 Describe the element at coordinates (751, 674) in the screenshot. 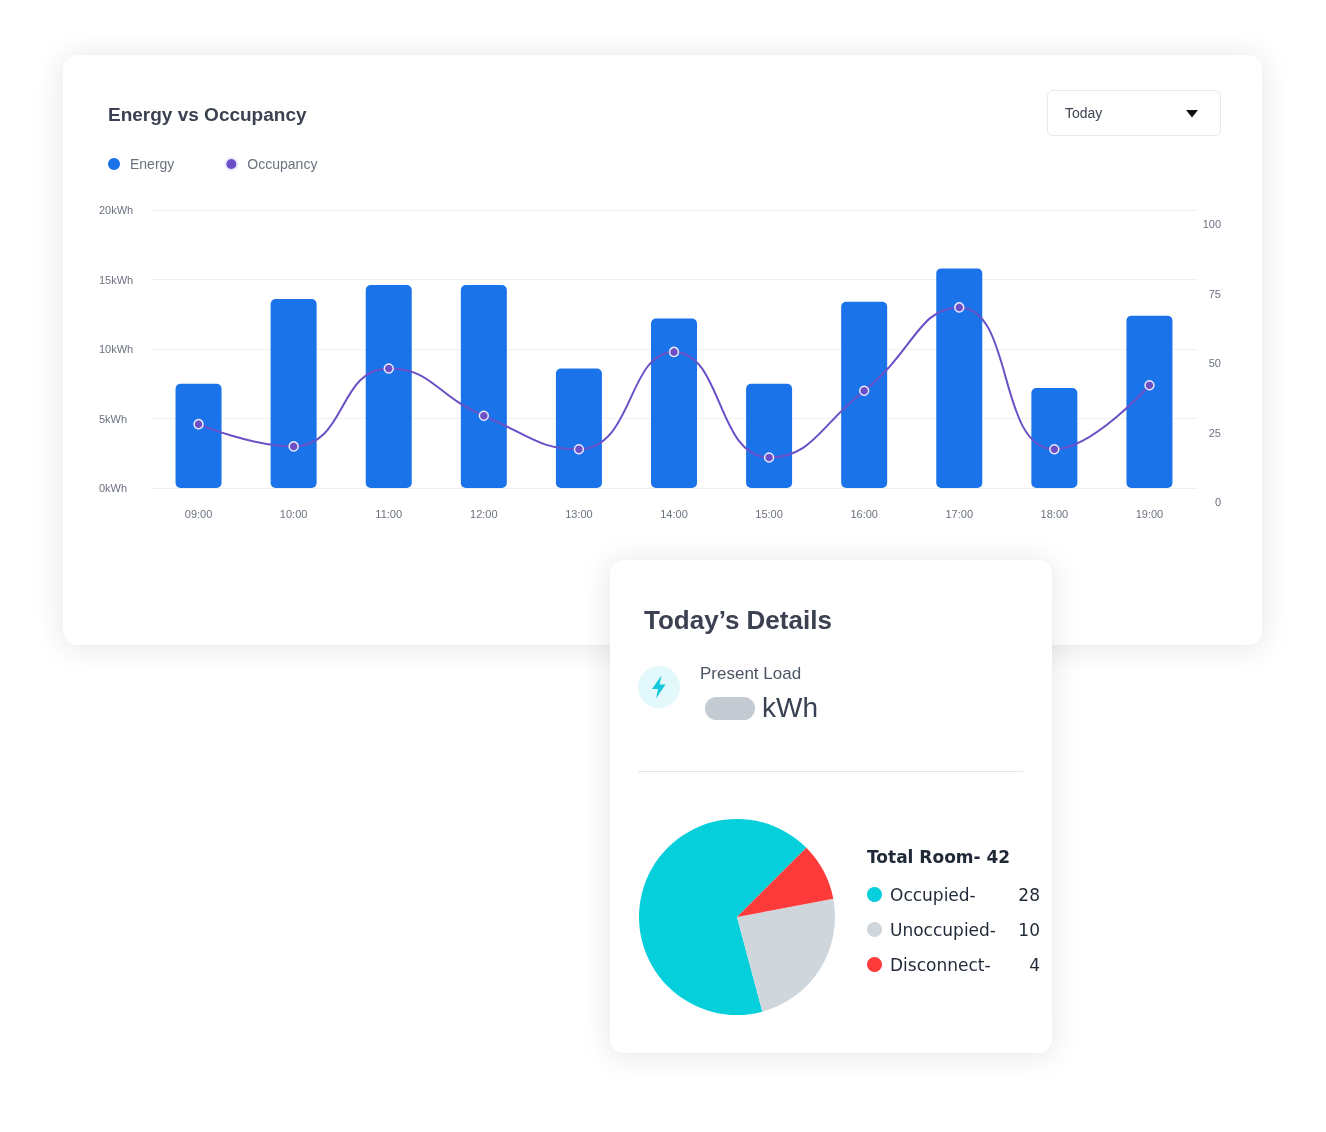

I see `text: Present Load` at that location.